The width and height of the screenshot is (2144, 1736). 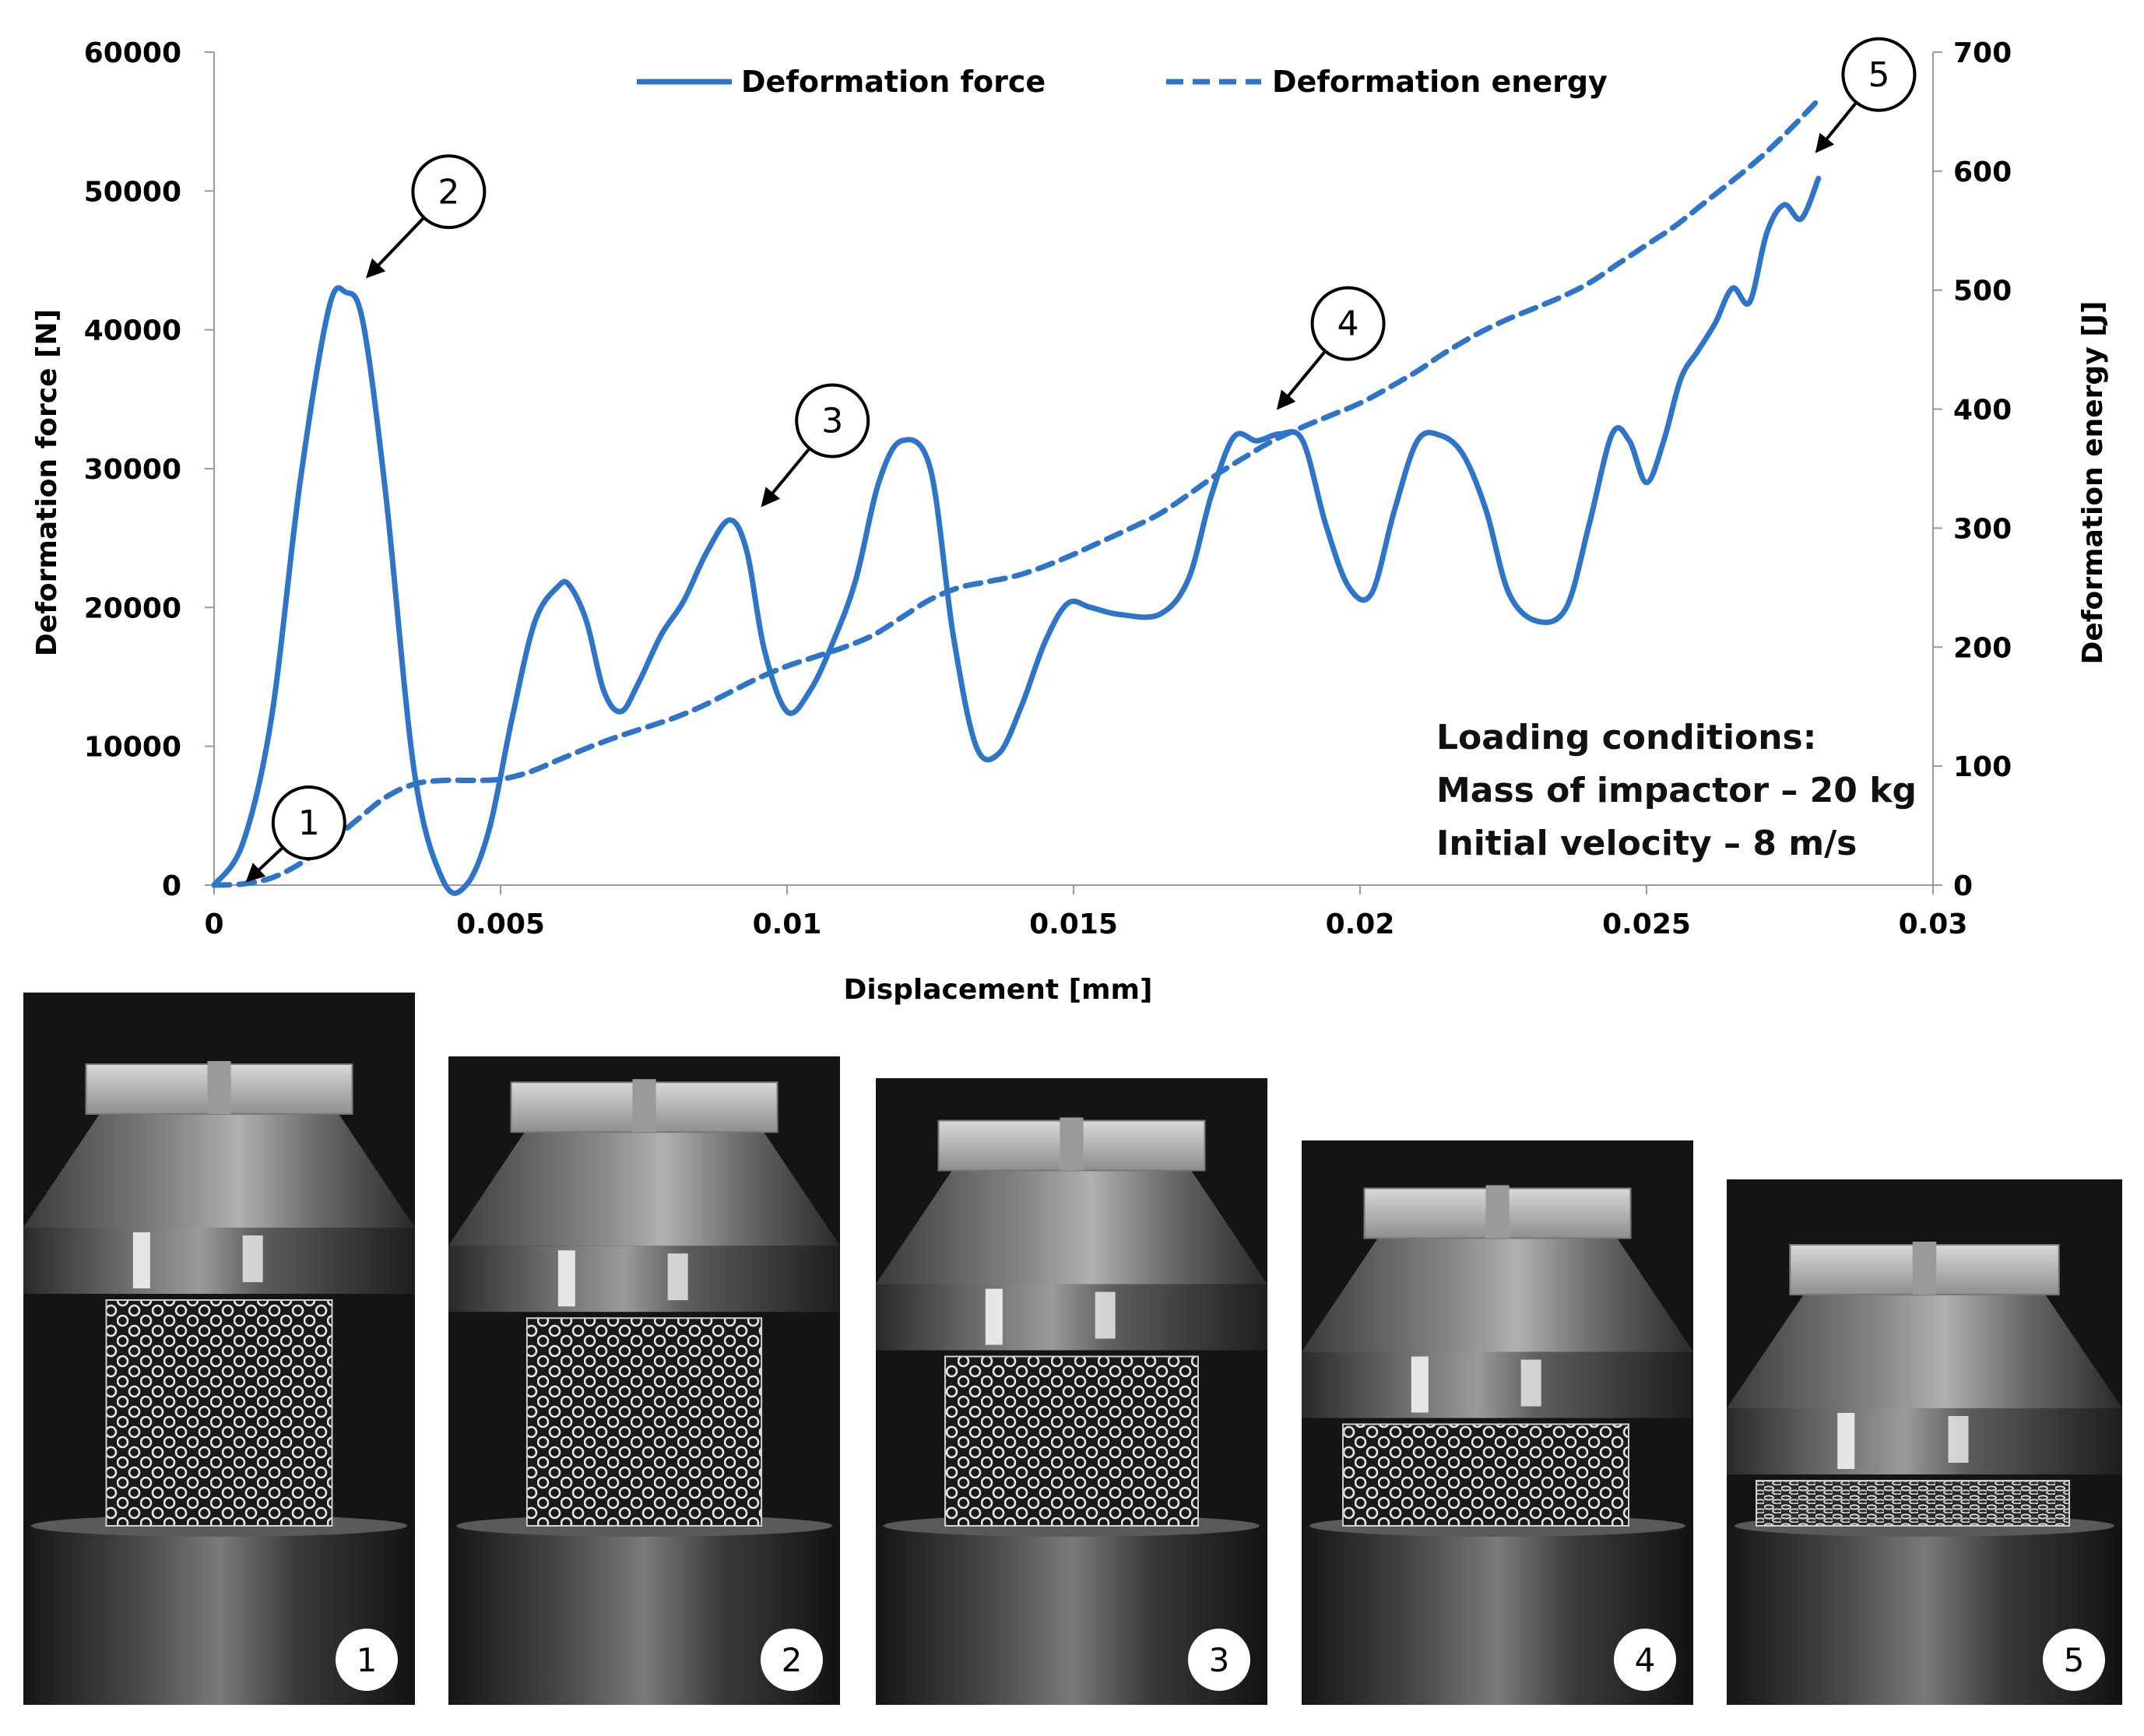 I want to click on callout-number: 5, so click(x=1878, y=75).